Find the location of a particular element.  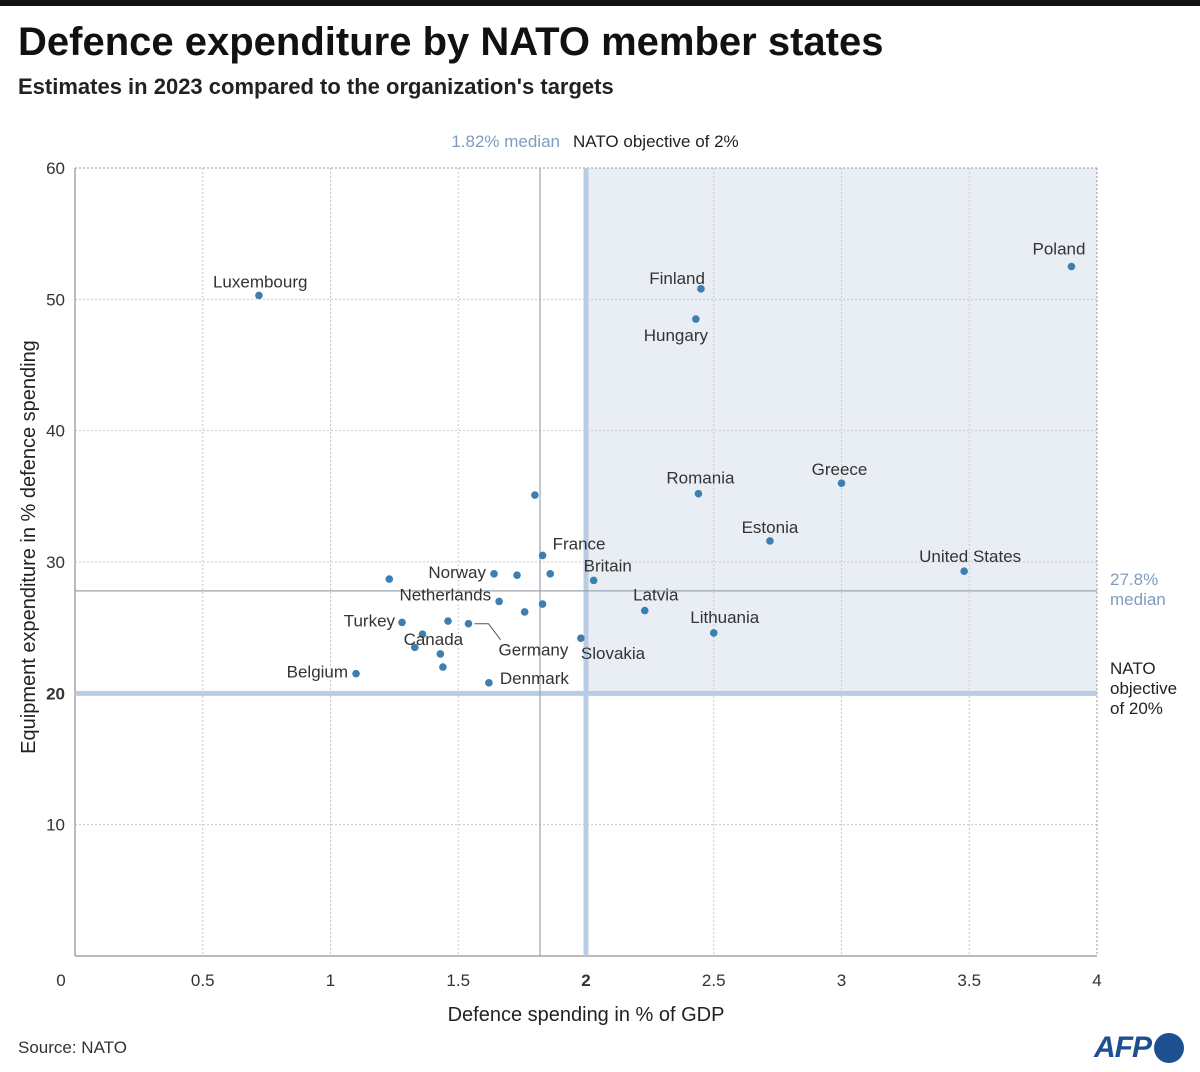

target-x-label: NATO objective of 2% is located at coordinates (656, 141).